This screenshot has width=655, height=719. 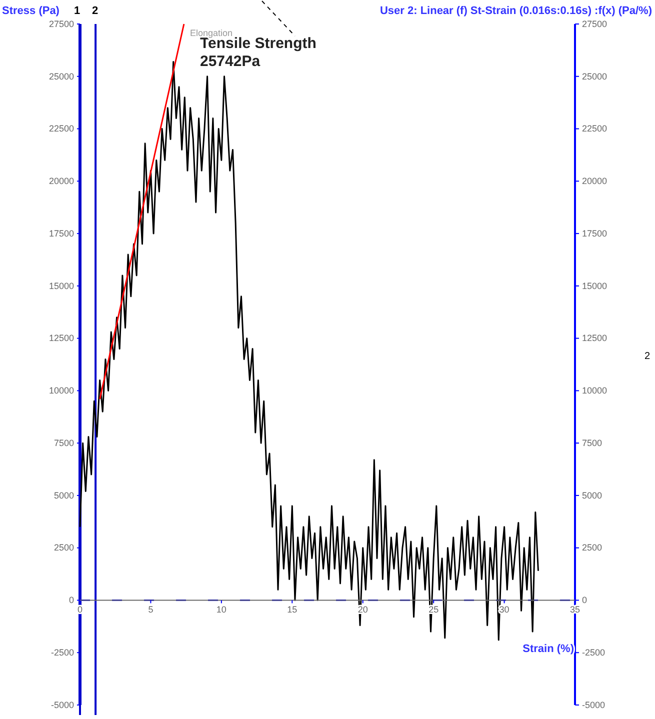 What do you see at coordinates (548, 649) in the screenshot?
I see `x-axis-title: Strain (%)` at bounding box center [548, 649].